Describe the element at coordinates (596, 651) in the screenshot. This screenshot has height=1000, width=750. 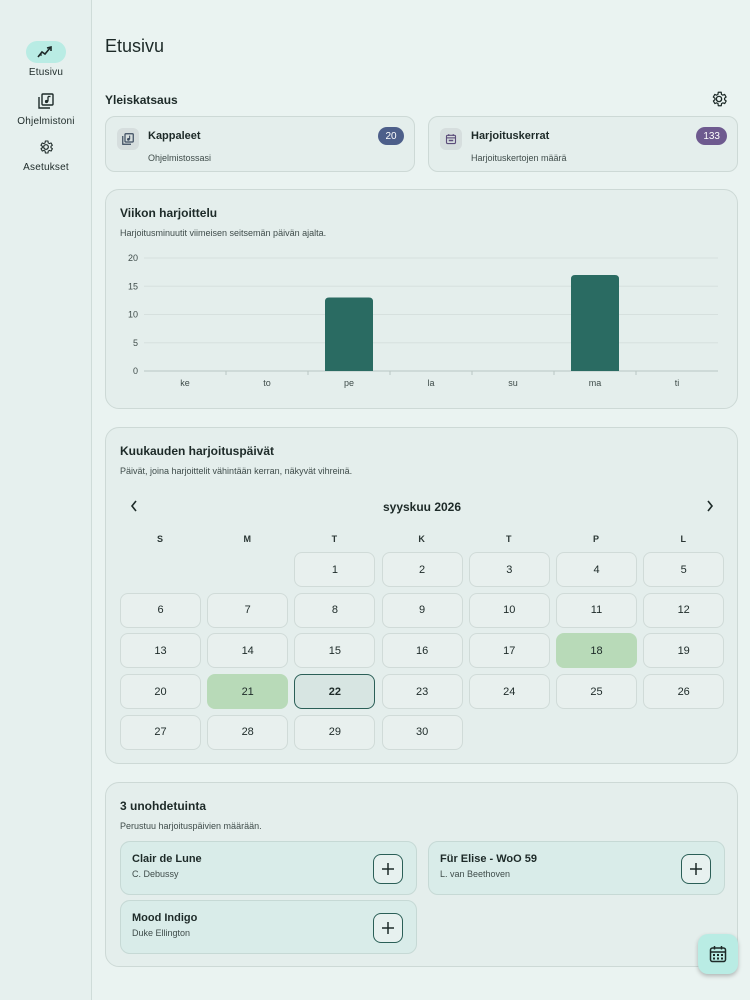
I see `calendar-day: 18` at that location.